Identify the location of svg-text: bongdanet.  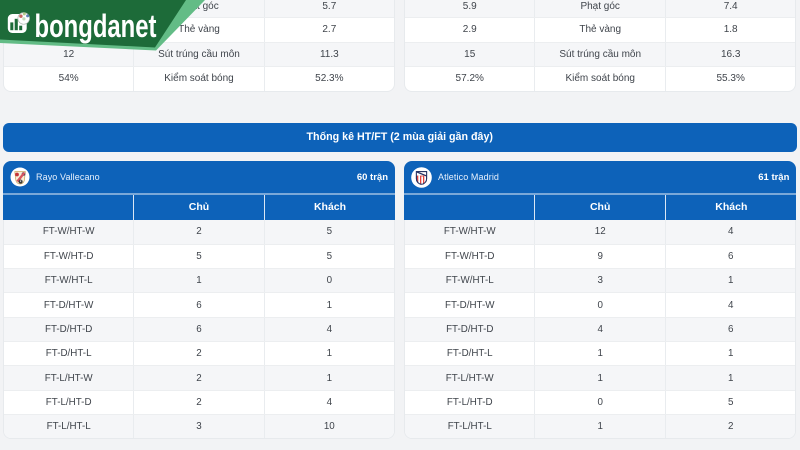
(96, 26).